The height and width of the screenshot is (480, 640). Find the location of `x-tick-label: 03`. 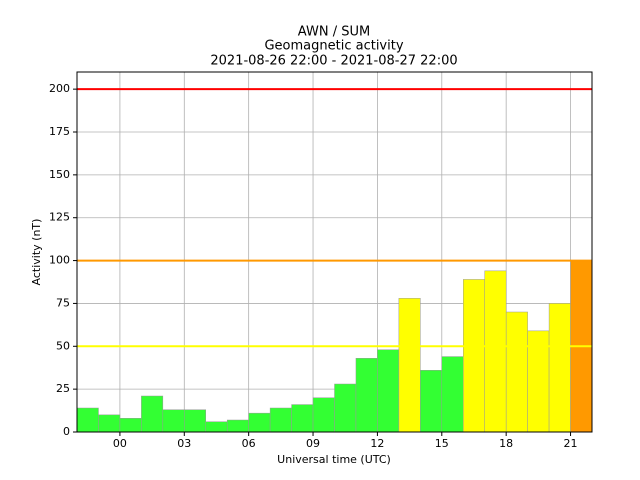

x-tick-label: 03 is located at coordinates (184, 443).